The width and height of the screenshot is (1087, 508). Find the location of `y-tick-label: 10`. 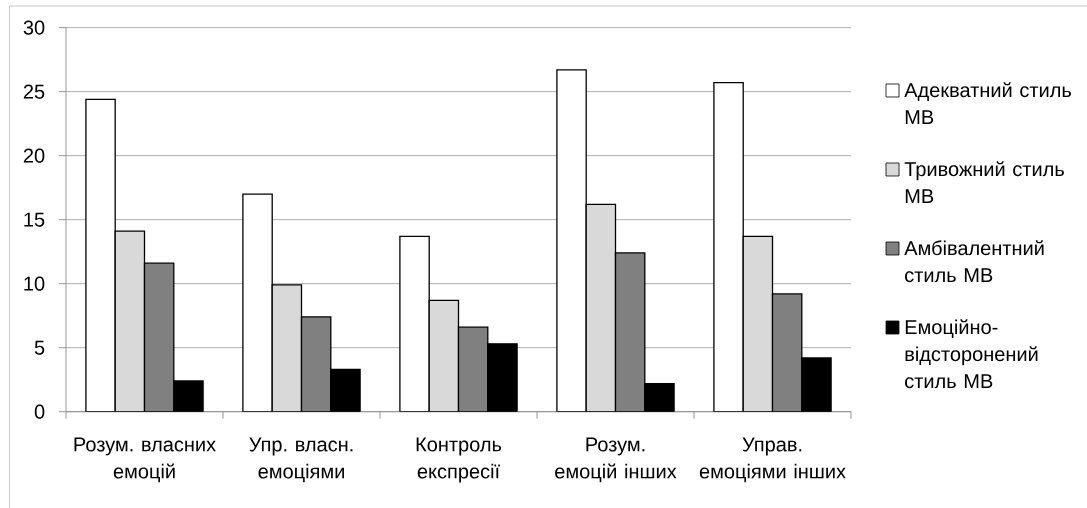

y-tick-label: 10 is located at coordinates (34, 283).